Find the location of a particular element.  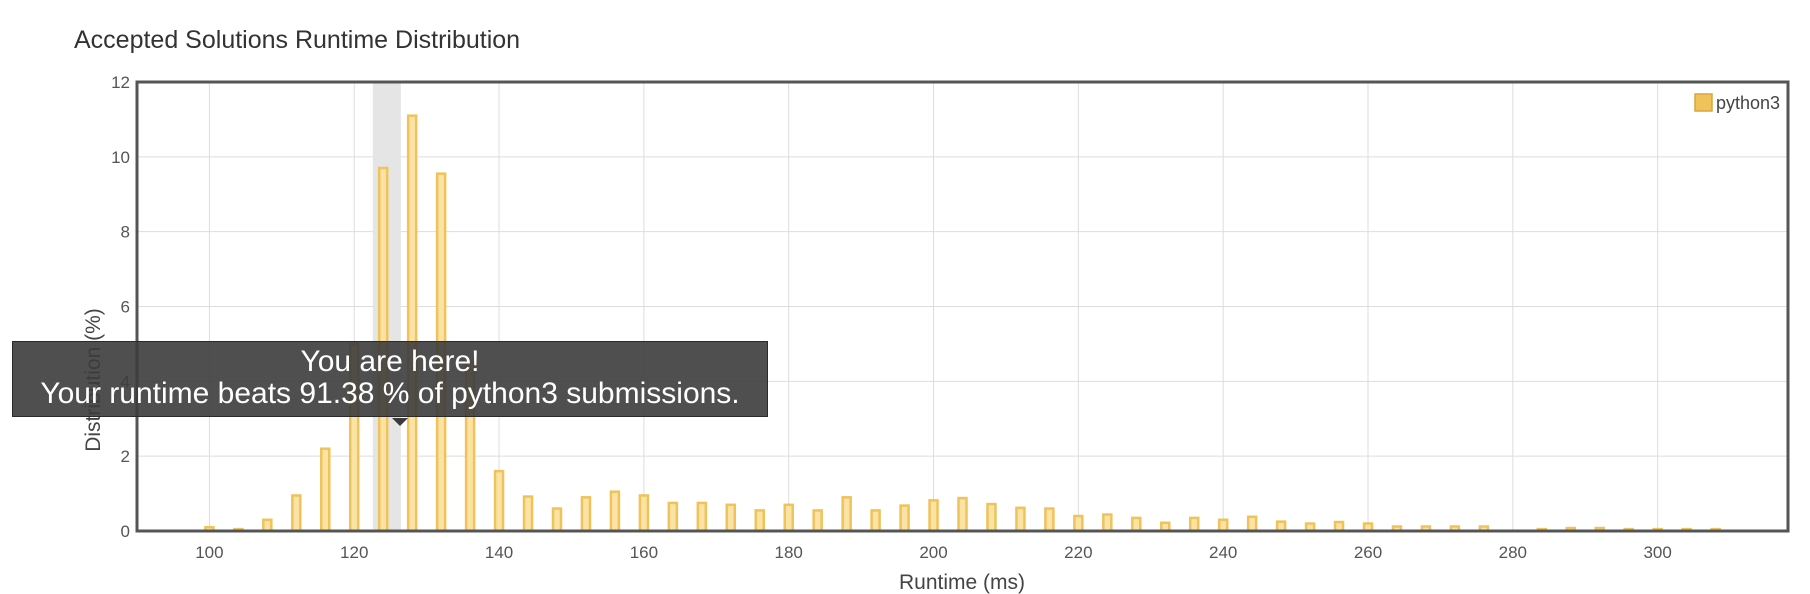

y-tick-labels: 024681012 is located at coordinates (120, 307).